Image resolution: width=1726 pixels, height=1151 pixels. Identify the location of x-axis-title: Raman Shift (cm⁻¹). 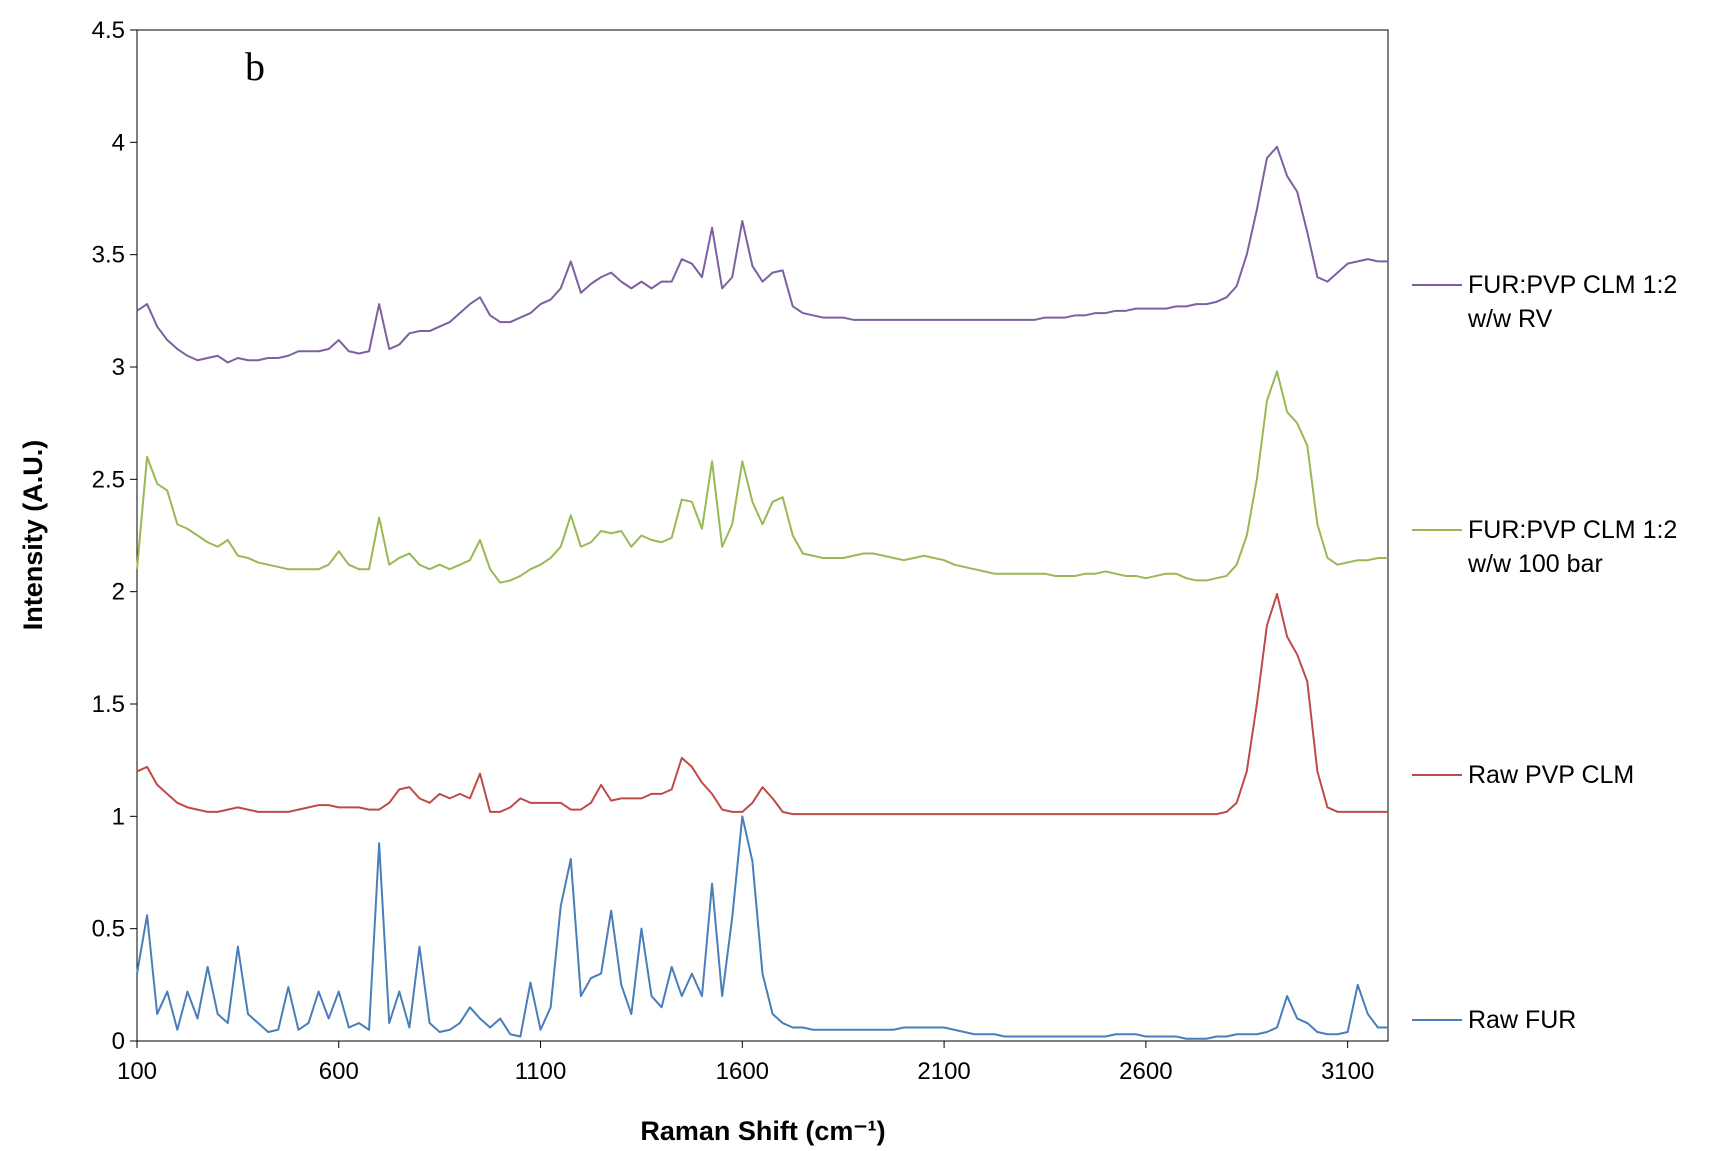
(762, 1131).